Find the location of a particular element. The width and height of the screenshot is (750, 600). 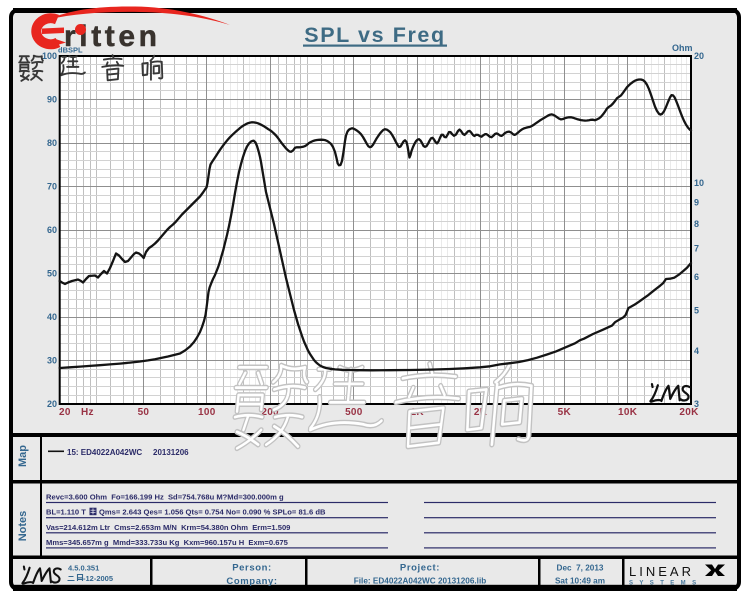

svg-text: 4 is located at coordinates (696, 351).